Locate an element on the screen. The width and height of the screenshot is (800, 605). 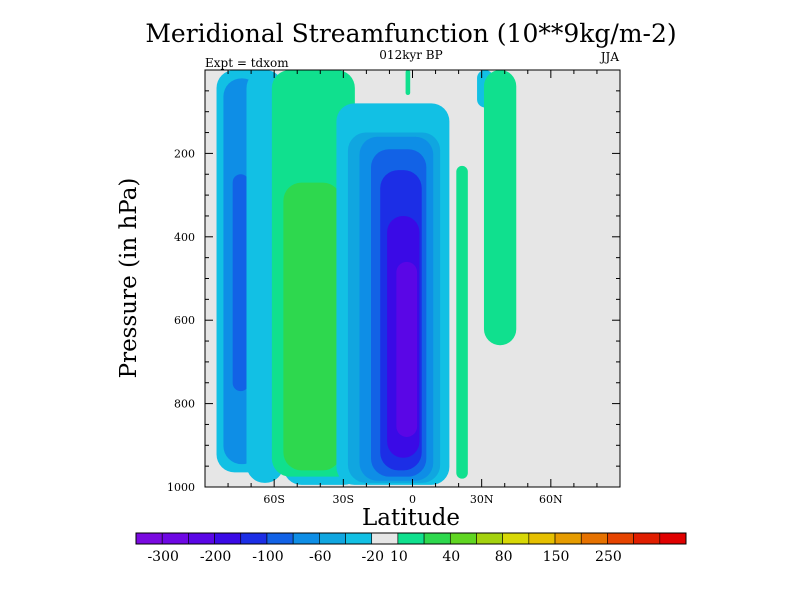
x-tick-label: 30N is located at coordinates (482, 499).